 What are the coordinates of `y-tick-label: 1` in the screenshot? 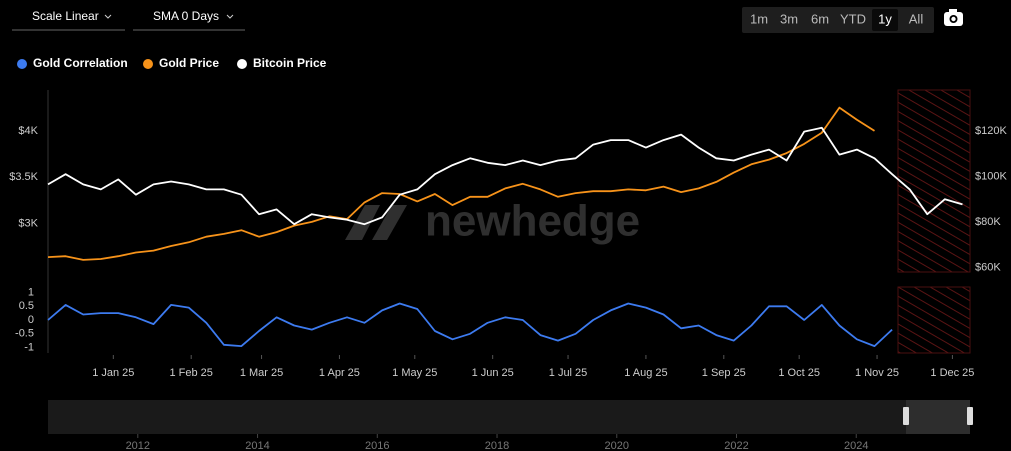 It's located at (31, 292).